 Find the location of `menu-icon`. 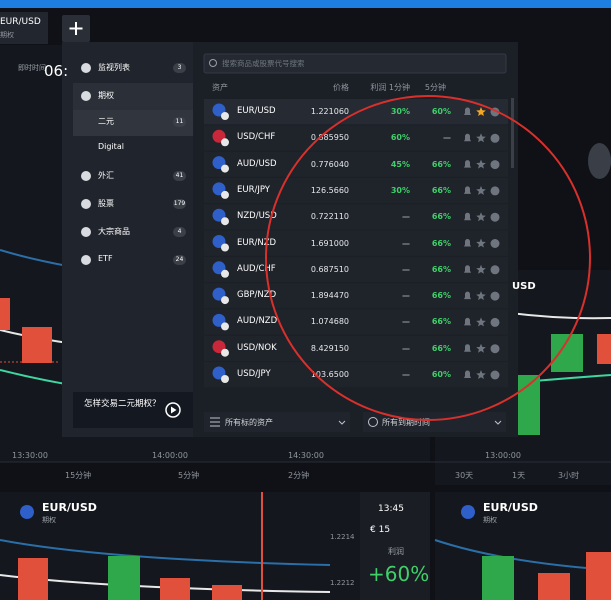

menu-icon is located at coordinates (215, 422).